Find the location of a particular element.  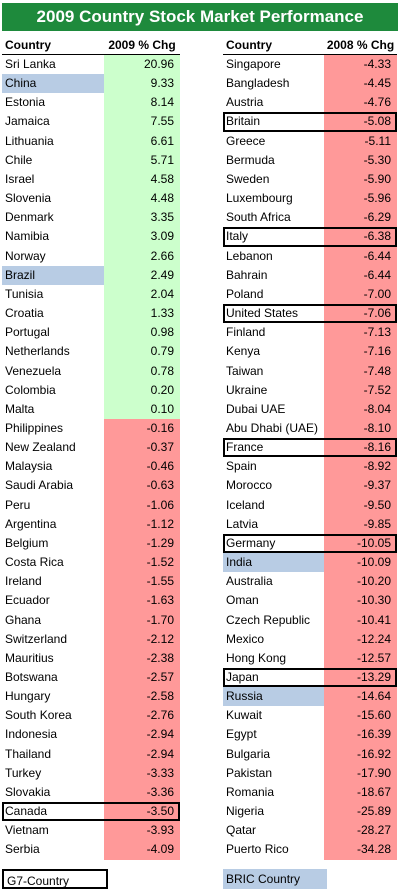

value-cell: -28.27 is located at coordinates (360, 831).